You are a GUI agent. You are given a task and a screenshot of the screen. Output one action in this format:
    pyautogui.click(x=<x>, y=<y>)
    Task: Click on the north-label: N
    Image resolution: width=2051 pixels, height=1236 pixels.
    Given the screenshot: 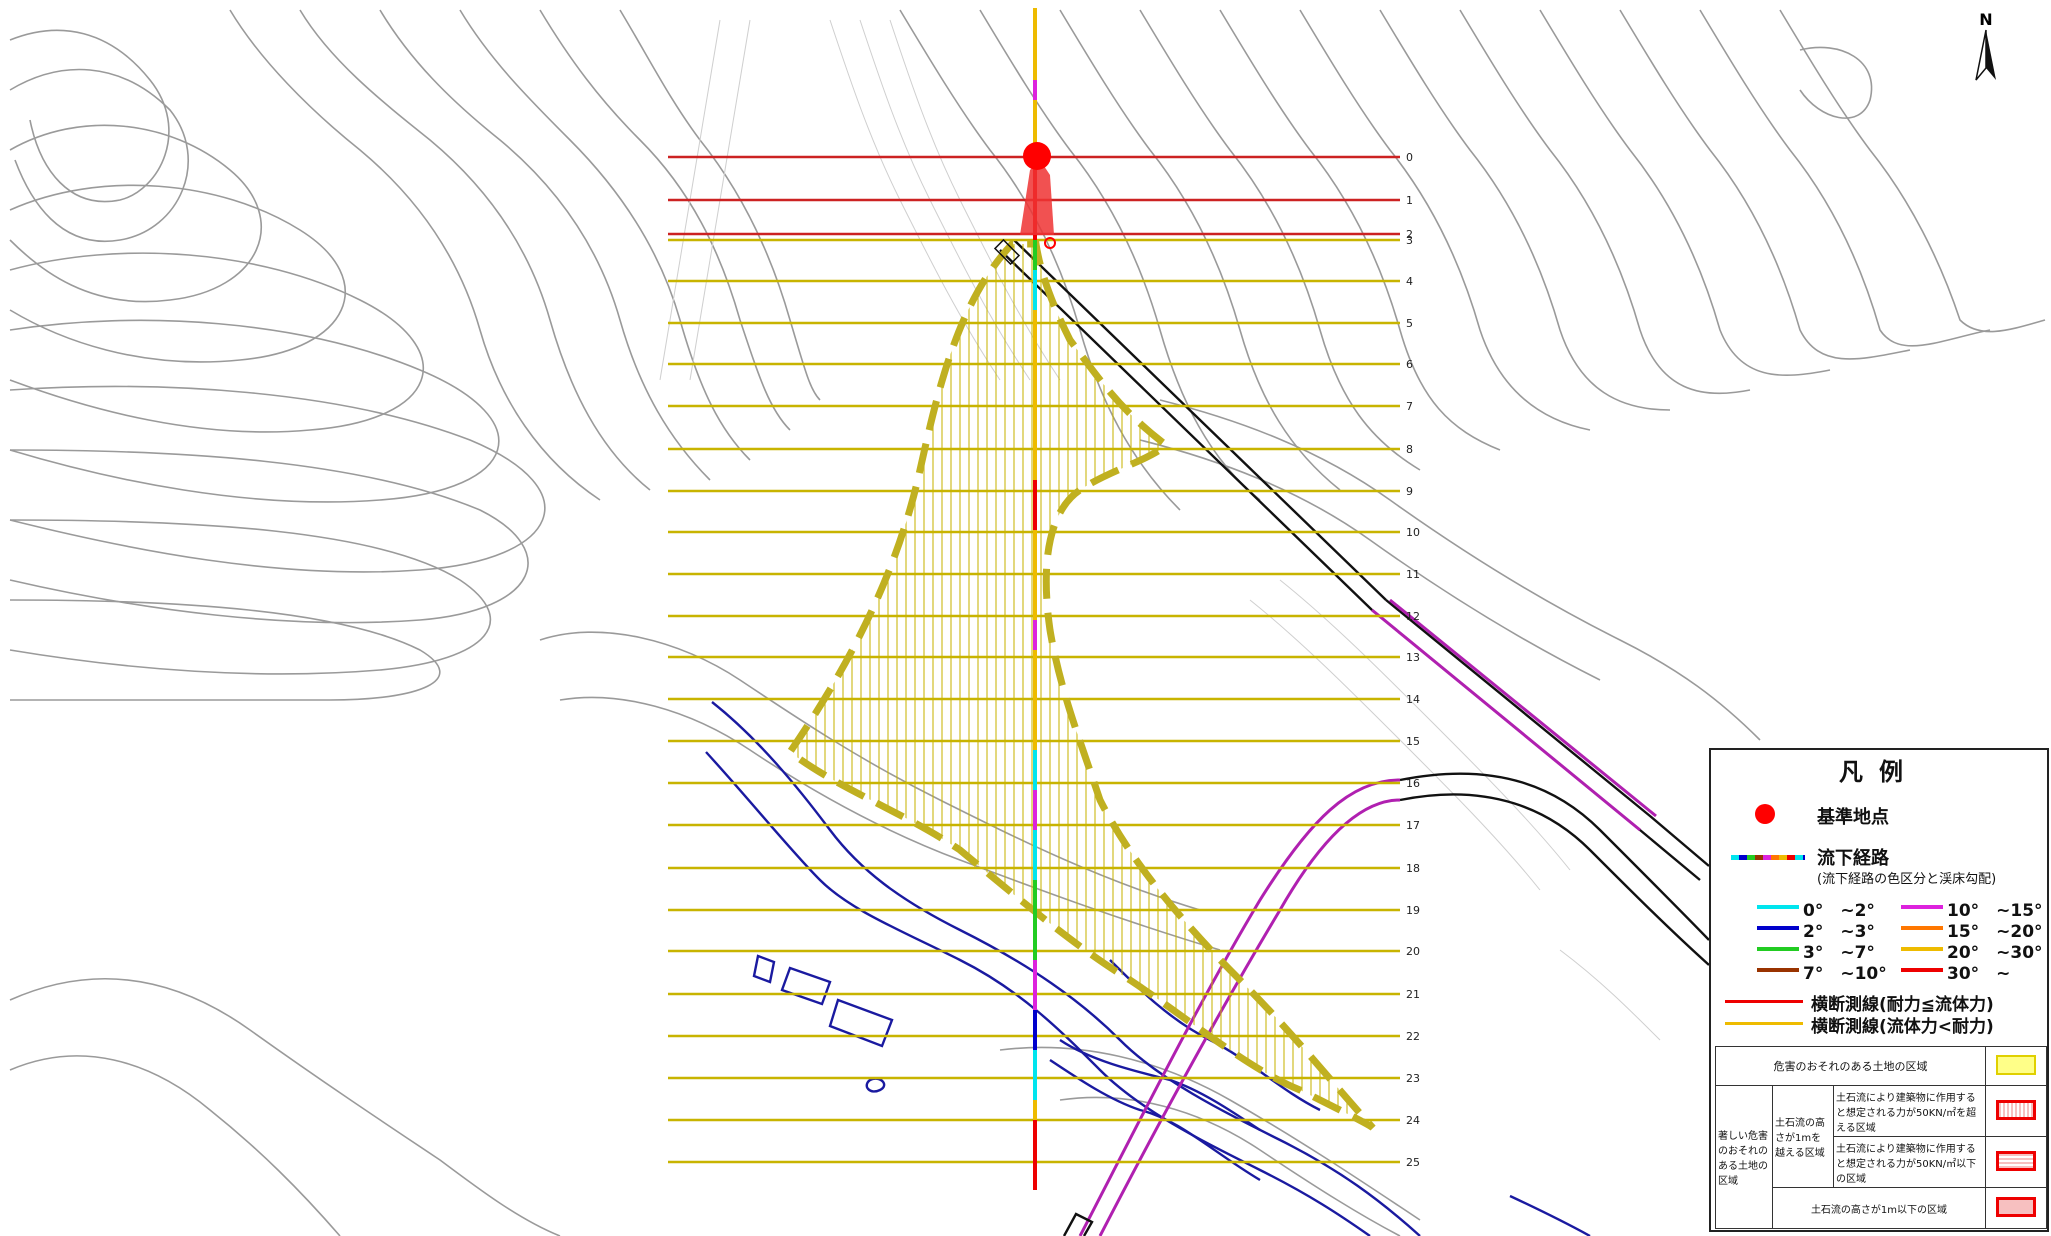 What is the action you would take?
    pyautogui.click(x=1986, y=19)
    